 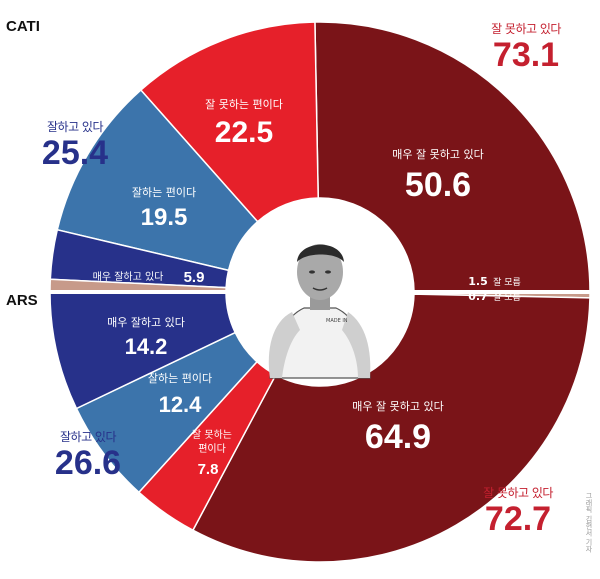 I want to click on cati-somewhat-good-label: 잘하는 편이다, so click(x=164, y=192).